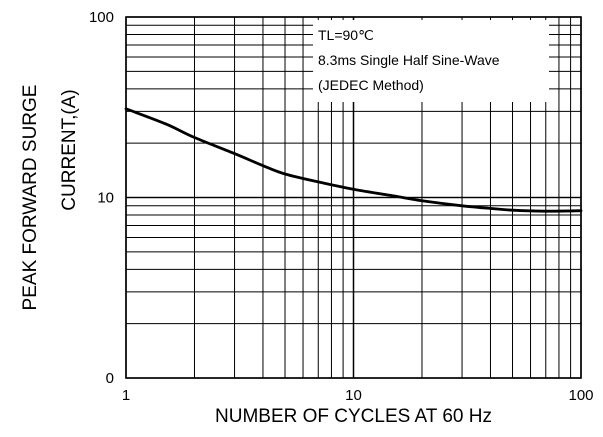 Image resolution: width=603 pixels, height=437 pixels. I want to click on x-tick-label: 100, so click(580, 395).